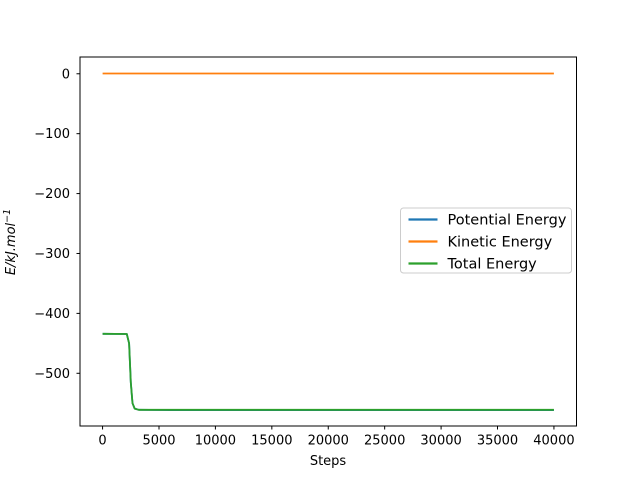 The height and width of the screenshot is (484, 640). I want to click on y-axis-label-superscript: −1, so click(7, 216).